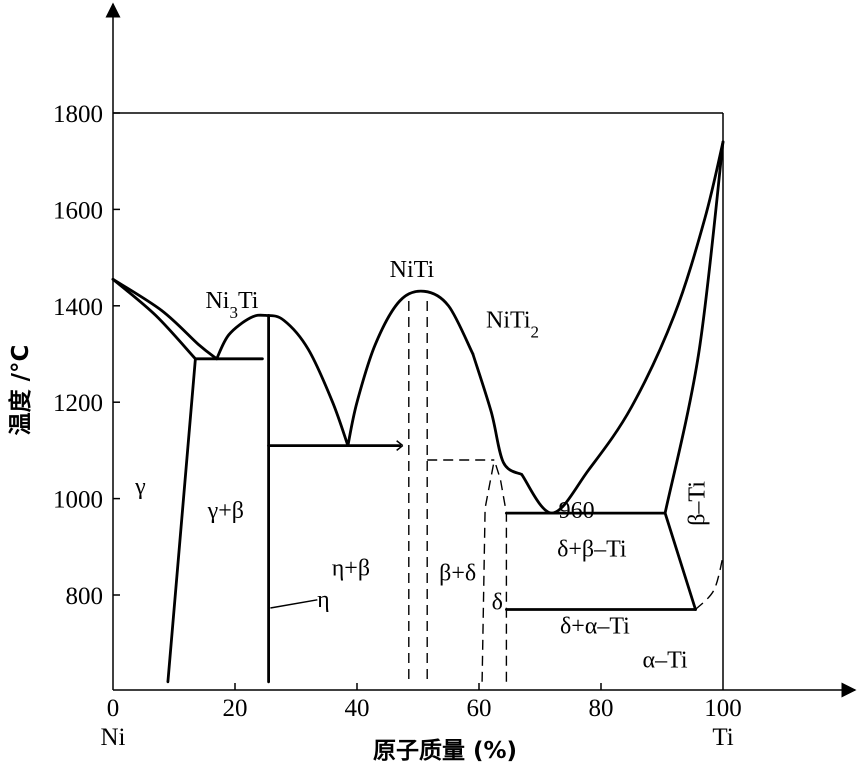 The width and height of the screenshot is (861, 771). What do you see at coordinates (400, 445) in the screenshot?
I see `niti-marker` at bounding box center [400, 445].